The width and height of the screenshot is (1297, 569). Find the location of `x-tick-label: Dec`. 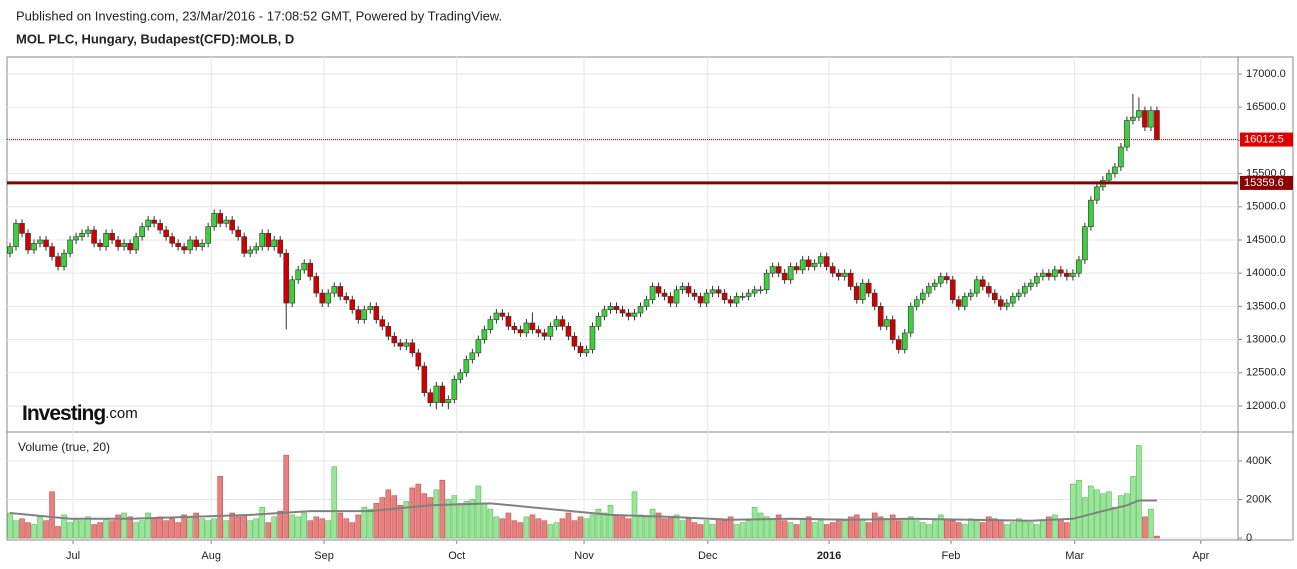

x-tick-label: Dec is located at coordinates (708, 556).